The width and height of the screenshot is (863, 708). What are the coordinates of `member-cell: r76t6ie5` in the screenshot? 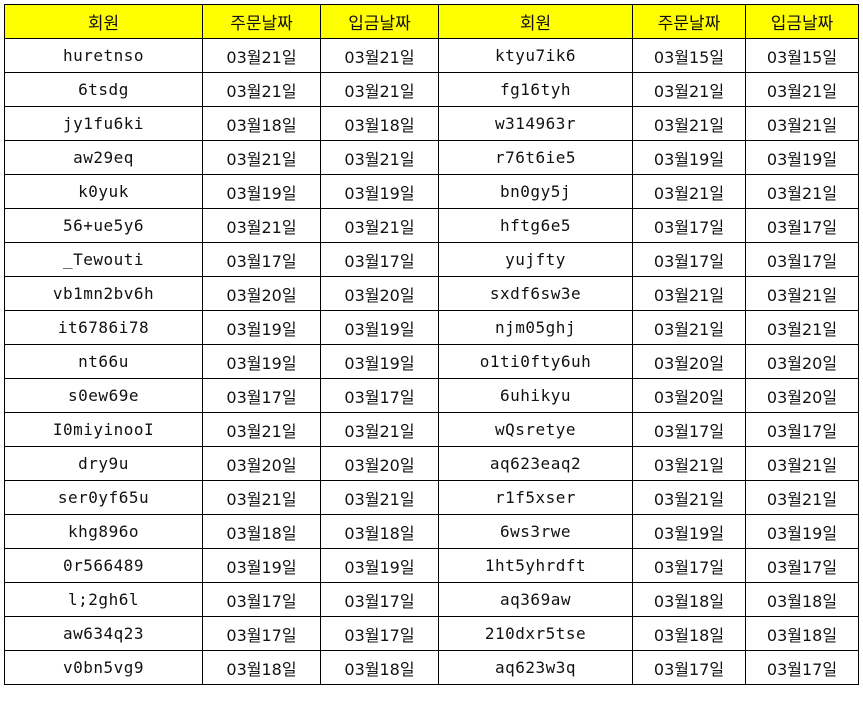 It's located at (535, 157).